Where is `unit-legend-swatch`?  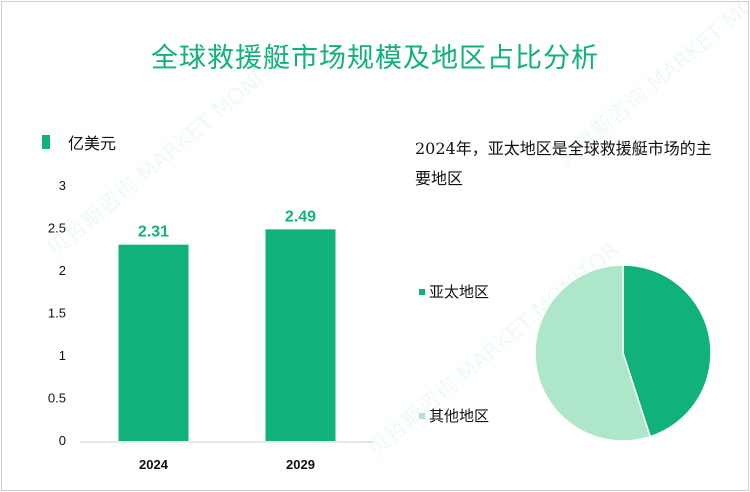
unit-legend-swatch is located at coordinates (46, 142).